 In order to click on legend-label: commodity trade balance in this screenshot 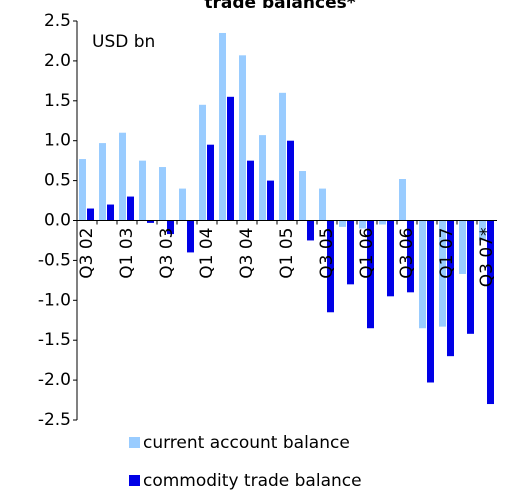, I will do `click(252, 481)`.